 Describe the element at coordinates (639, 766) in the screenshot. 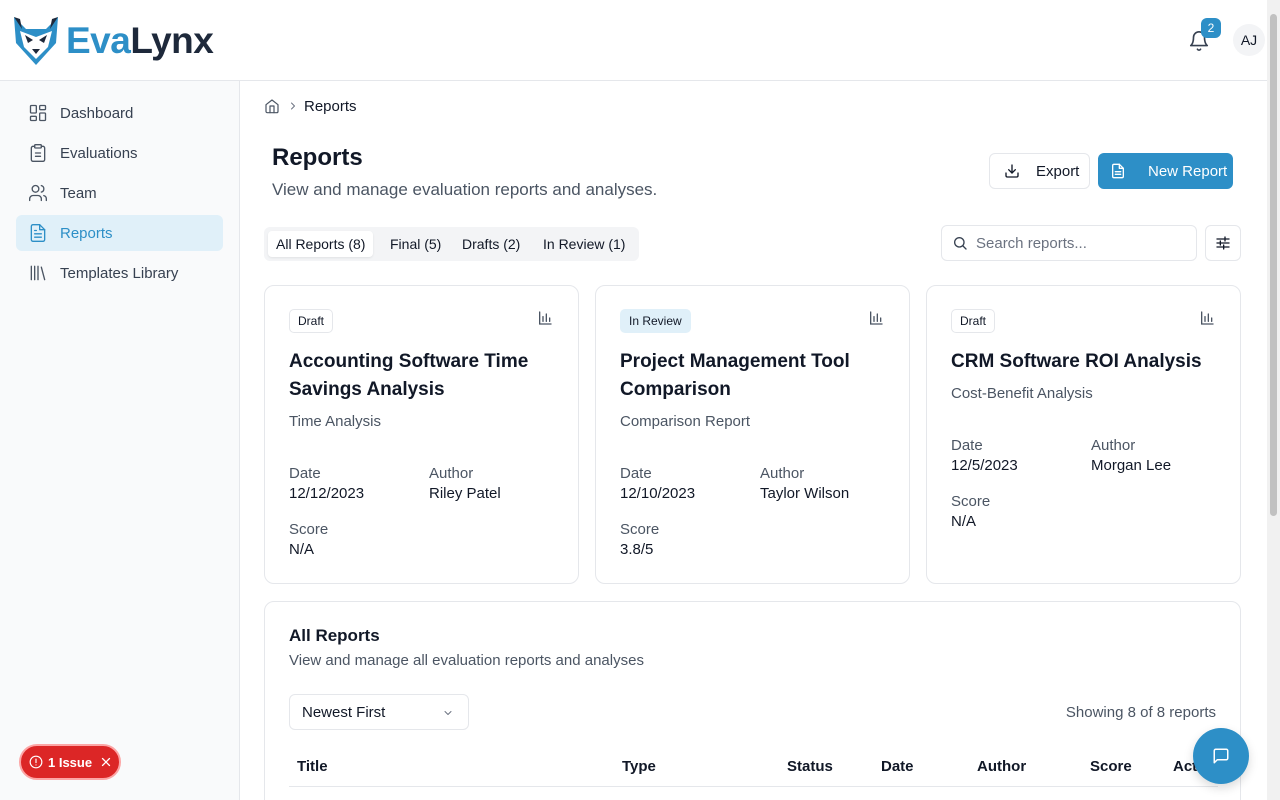

I see `column-header-type: Type` at that location.